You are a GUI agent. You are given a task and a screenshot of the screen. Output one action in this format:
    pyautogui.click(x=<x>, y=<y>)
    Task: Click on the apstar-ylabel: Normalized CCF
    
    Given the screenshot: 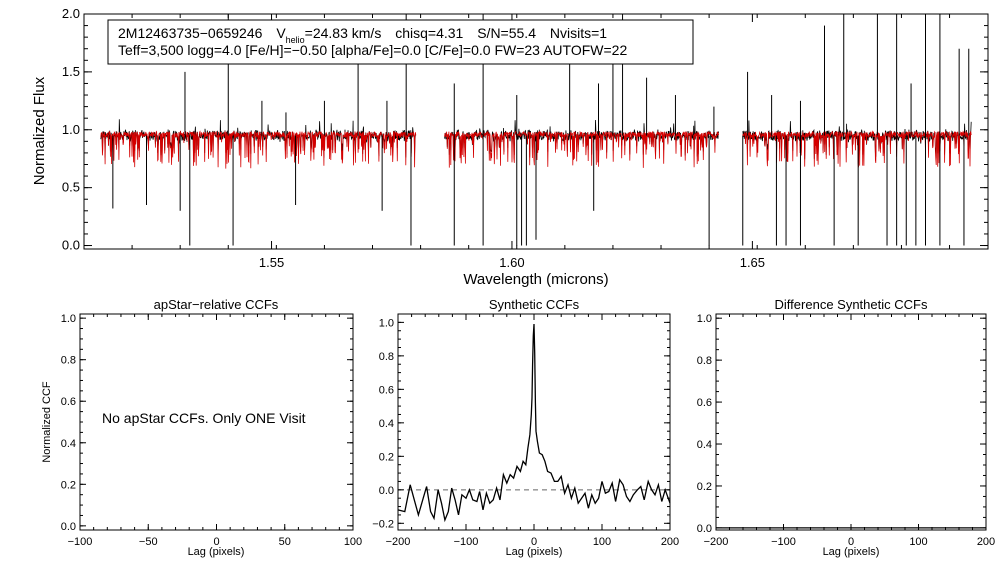 What is the action you would take?
    pyautogui.click(x=47, y=422)
    